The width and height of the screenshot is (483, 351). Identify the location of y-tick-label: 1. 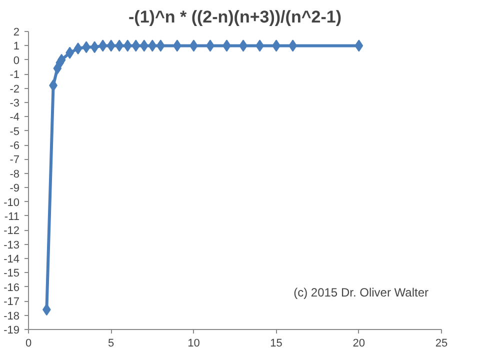
(16, 46).